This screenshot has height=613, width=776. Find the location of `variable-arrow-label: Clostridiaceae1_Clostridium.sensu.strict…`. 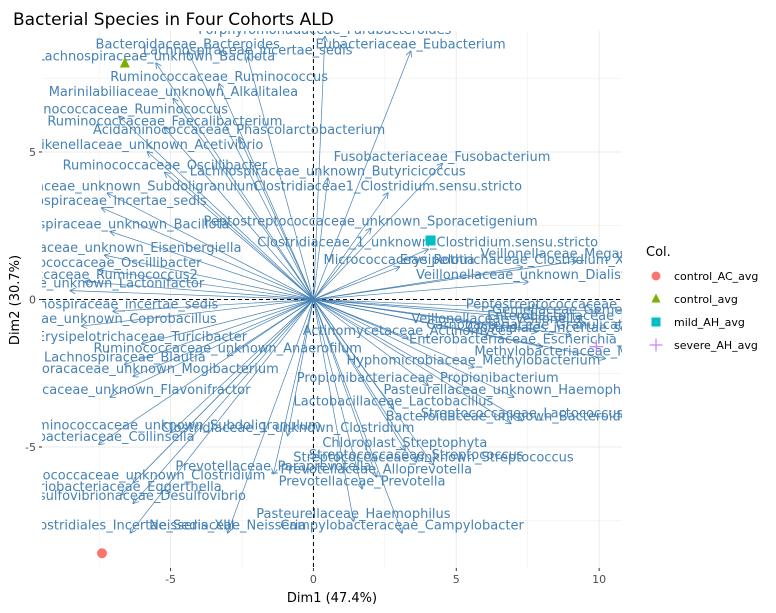

variable-arrow-label: Clostridiaceae1_Clostridium.sensu.strict… is located at coordinates (387, 186).